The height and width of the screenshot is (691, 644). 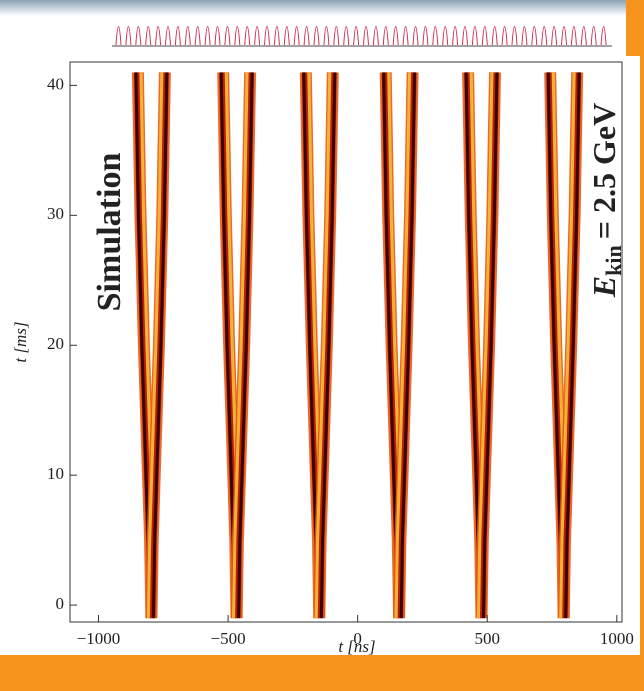 I want to click on x-tick-label: 1000, so click(x=617, y=638).